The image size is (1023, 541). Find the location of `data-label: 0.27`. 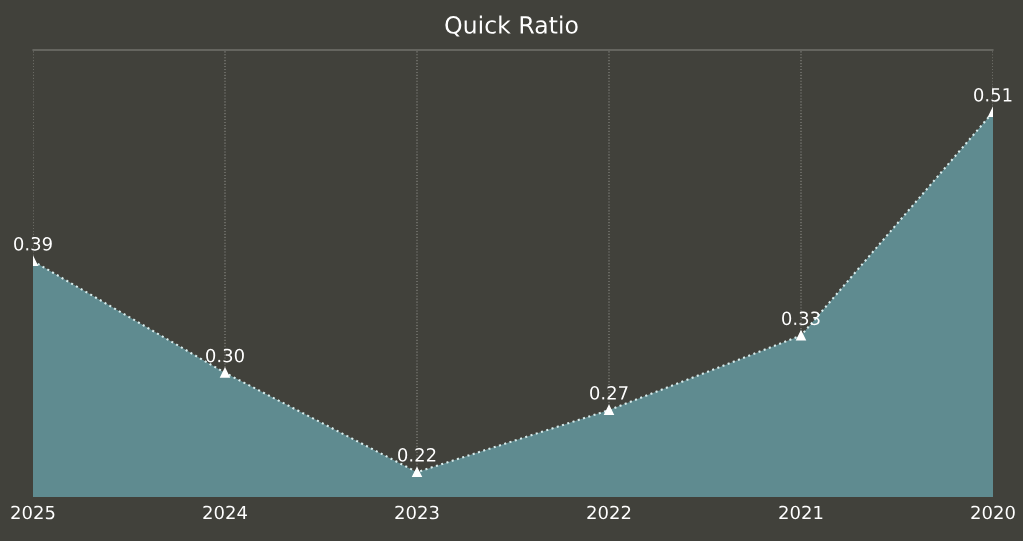

data-label: 0.27 is located at coordinates (609, 392).